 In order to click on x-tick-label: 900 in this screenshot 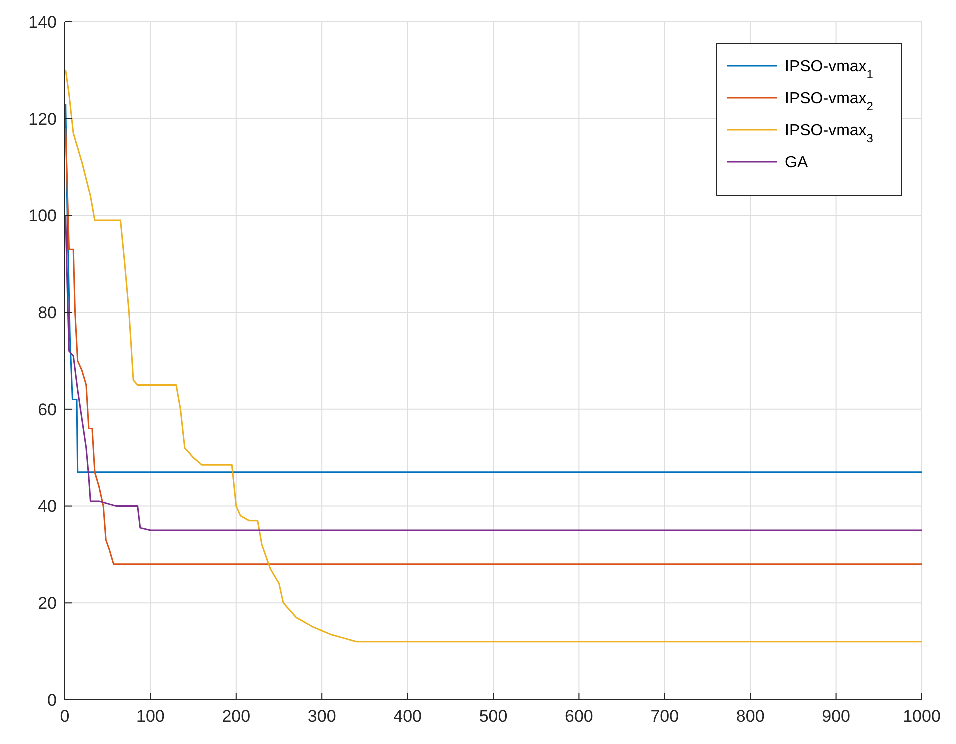, I will do `click(836, 716)`.